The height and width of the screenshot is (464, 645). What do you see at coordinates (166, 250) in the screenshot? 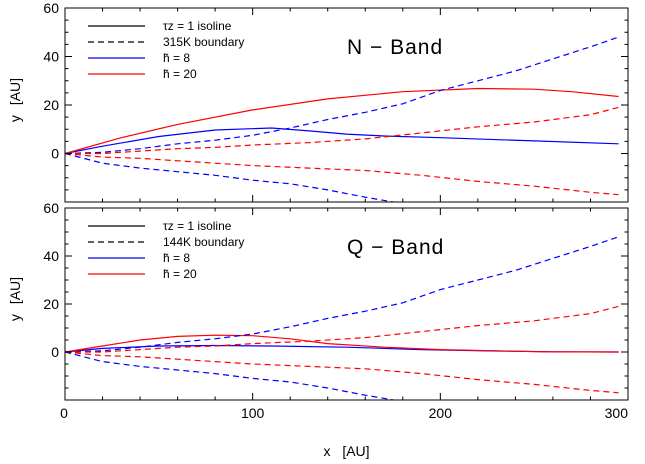
I see `legend: τz = 1 isoline 144K boundary h̃ = 8 h̃ = 20` at bounding box center [166, 250].